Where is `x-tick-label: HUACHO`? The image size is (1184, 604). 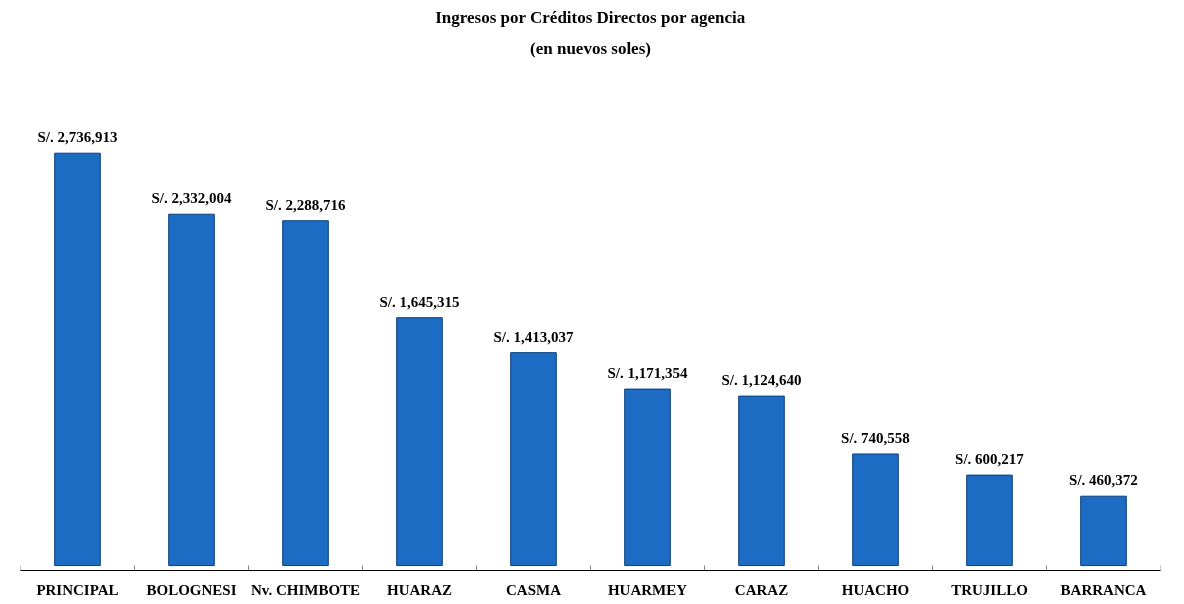 x-tick-label: HUACHO is located at coordinates (875, 589).